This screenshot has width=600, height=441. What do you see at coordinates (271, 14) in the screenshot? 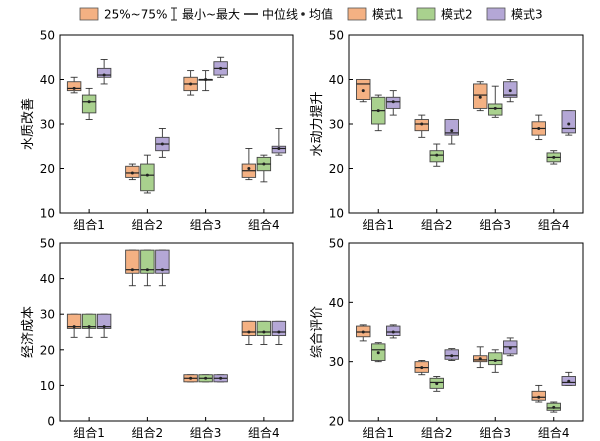
I see `legend-item-3: 中位线` at bounding box center [271, 14].